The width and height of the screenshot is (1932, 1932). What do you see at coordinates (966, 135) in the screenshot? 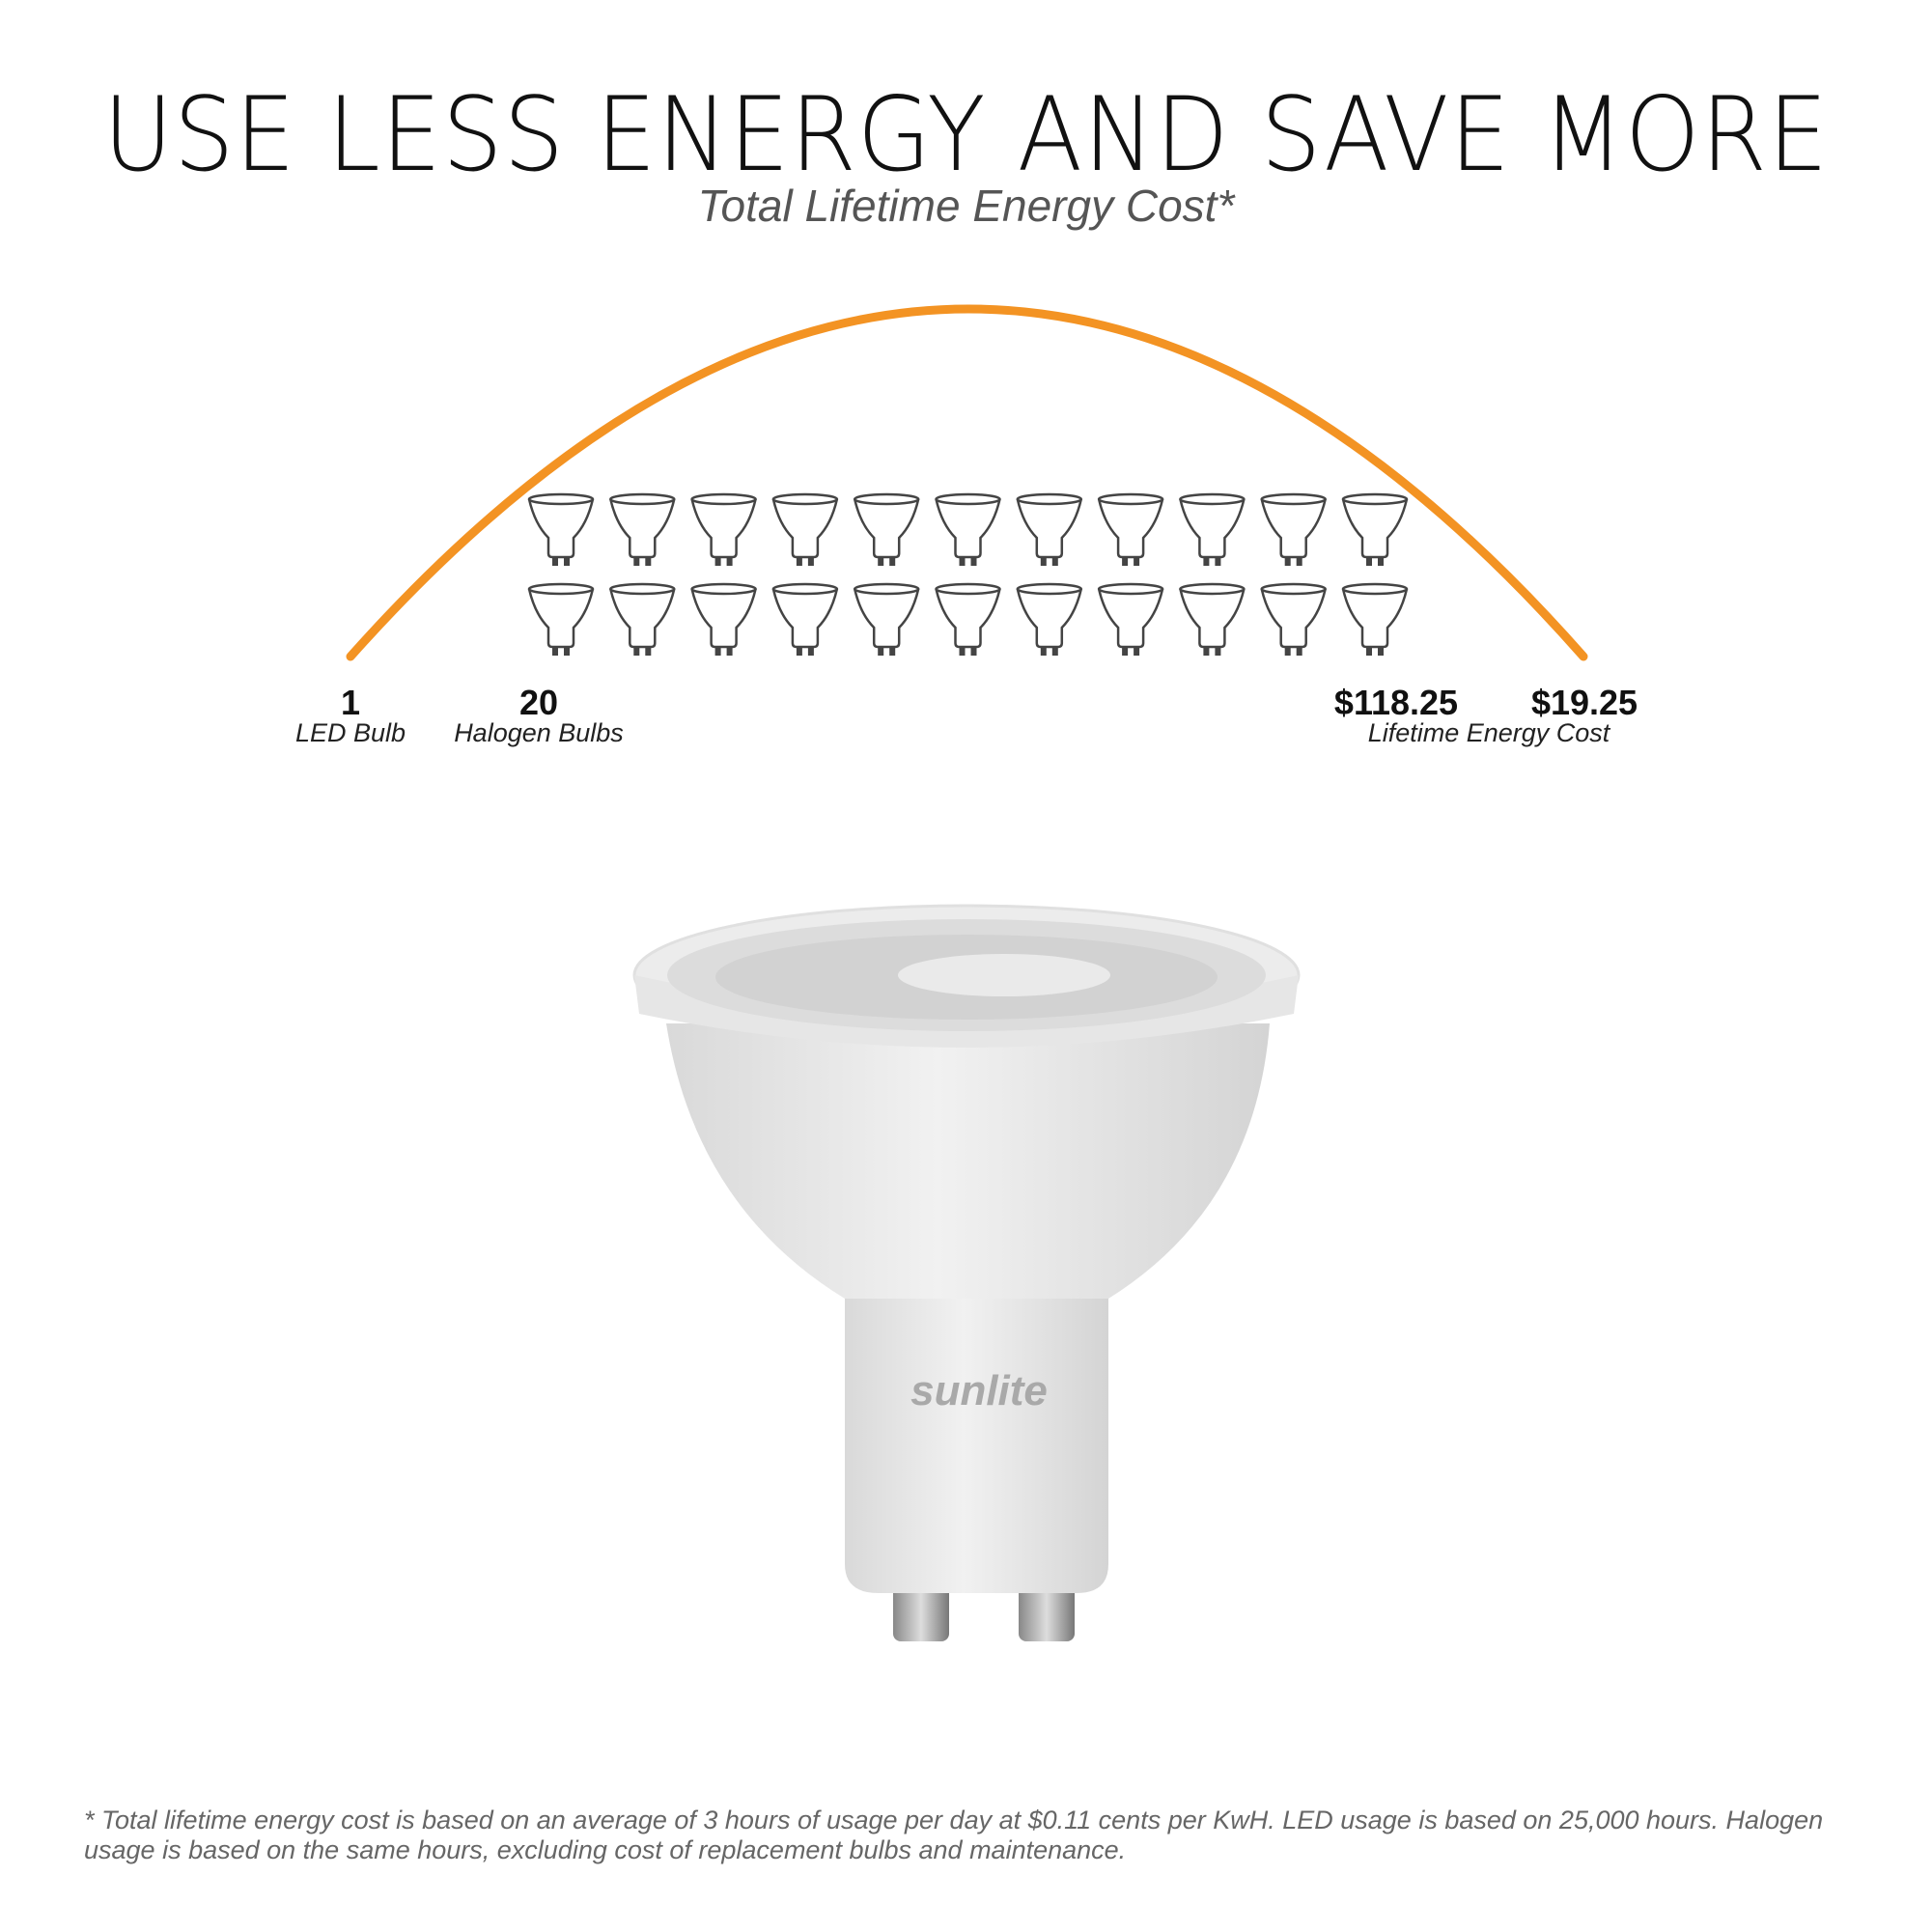
I see `page-title: USE LESS ENERGY AND SAVE MORE` at bounding box center [966, 135].